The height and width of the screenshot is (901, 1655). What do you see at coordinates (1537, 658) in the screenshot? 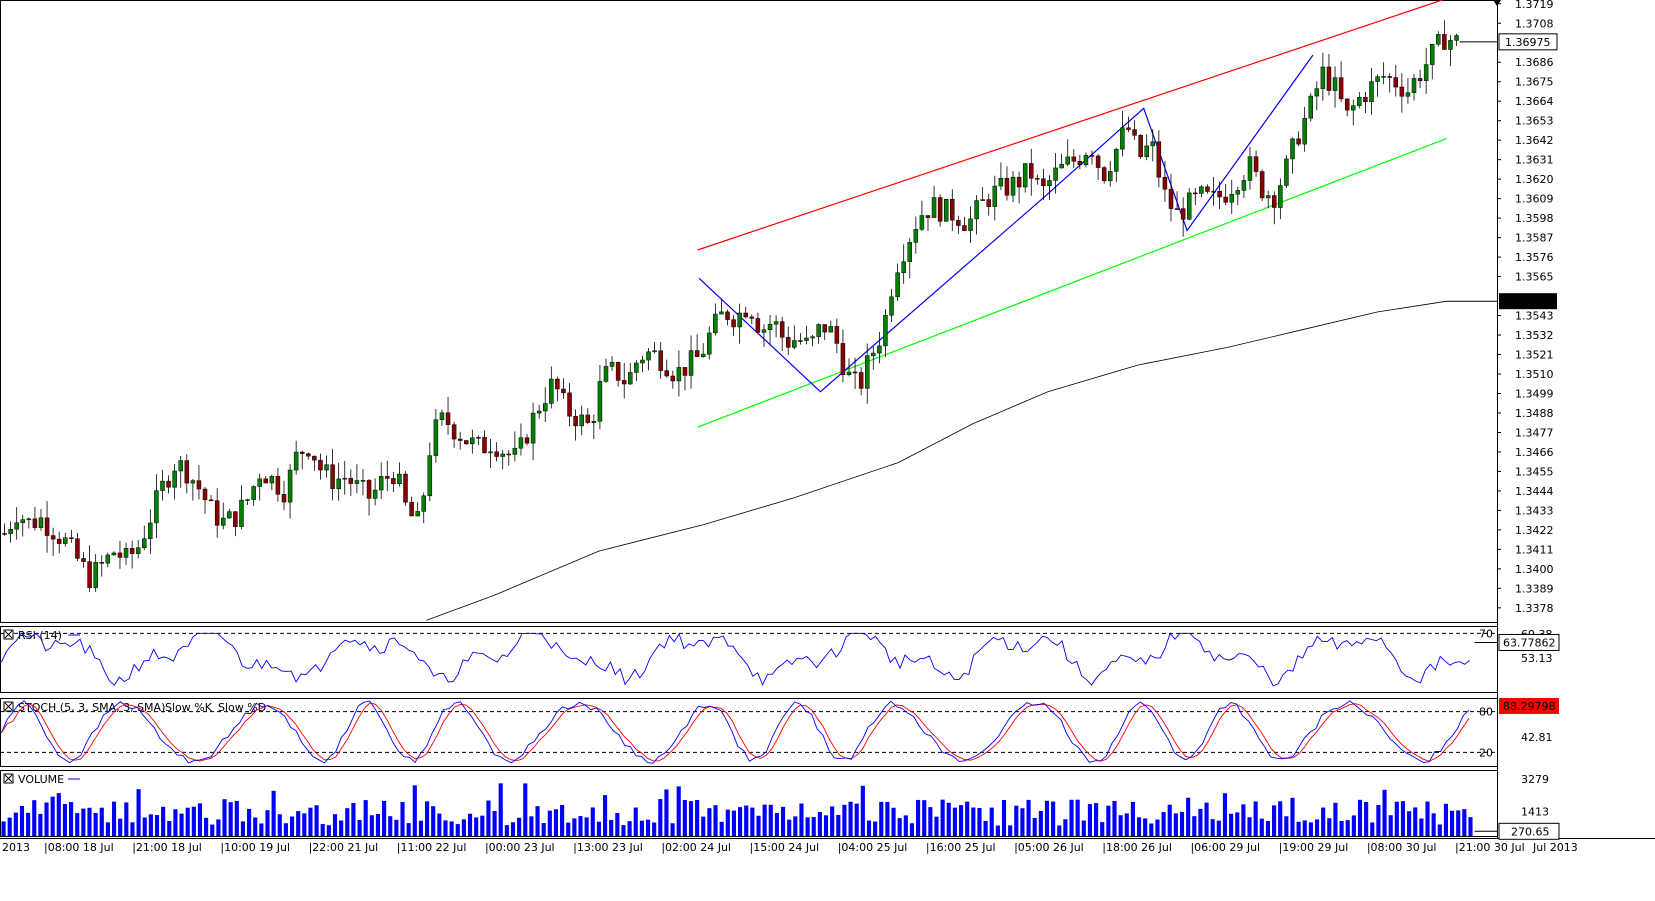
I see `rsi-tick-label: 53.13` at bounding box center [1537, 658].